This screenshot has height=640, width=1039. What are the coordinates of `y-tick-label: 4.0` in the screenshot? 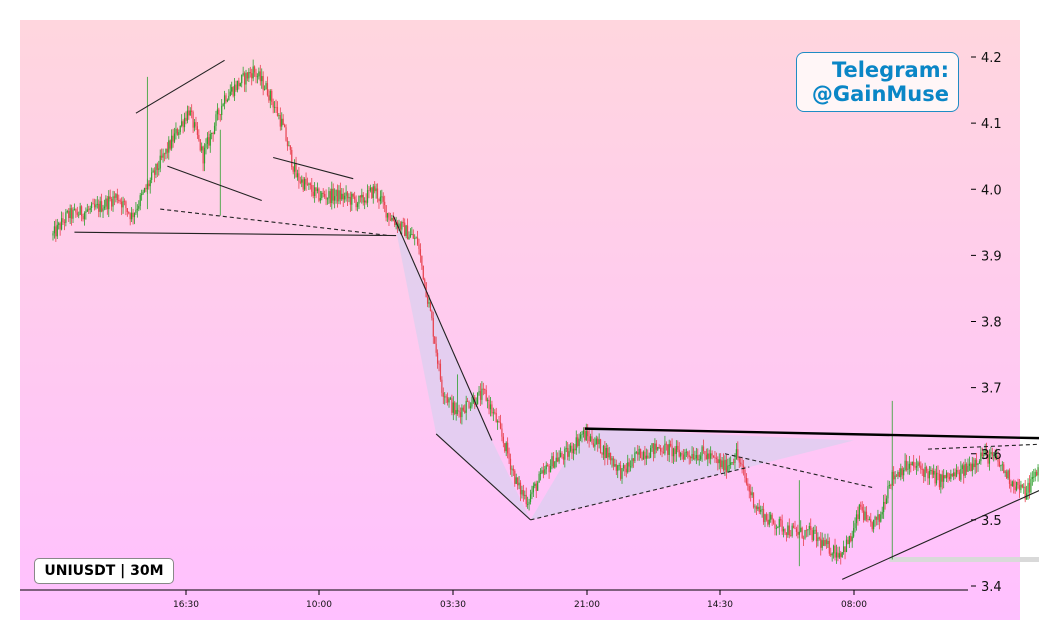 It's located at (991, 190).